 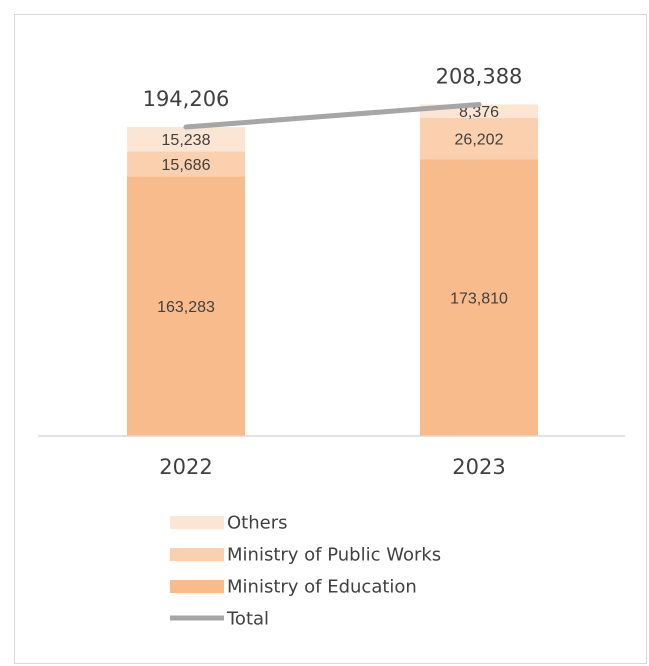 What do you see at coordinates (333, 97) in the screenshot?
I see `total-line-layer: 194,206 208,388` at bounding box center [333, 97].